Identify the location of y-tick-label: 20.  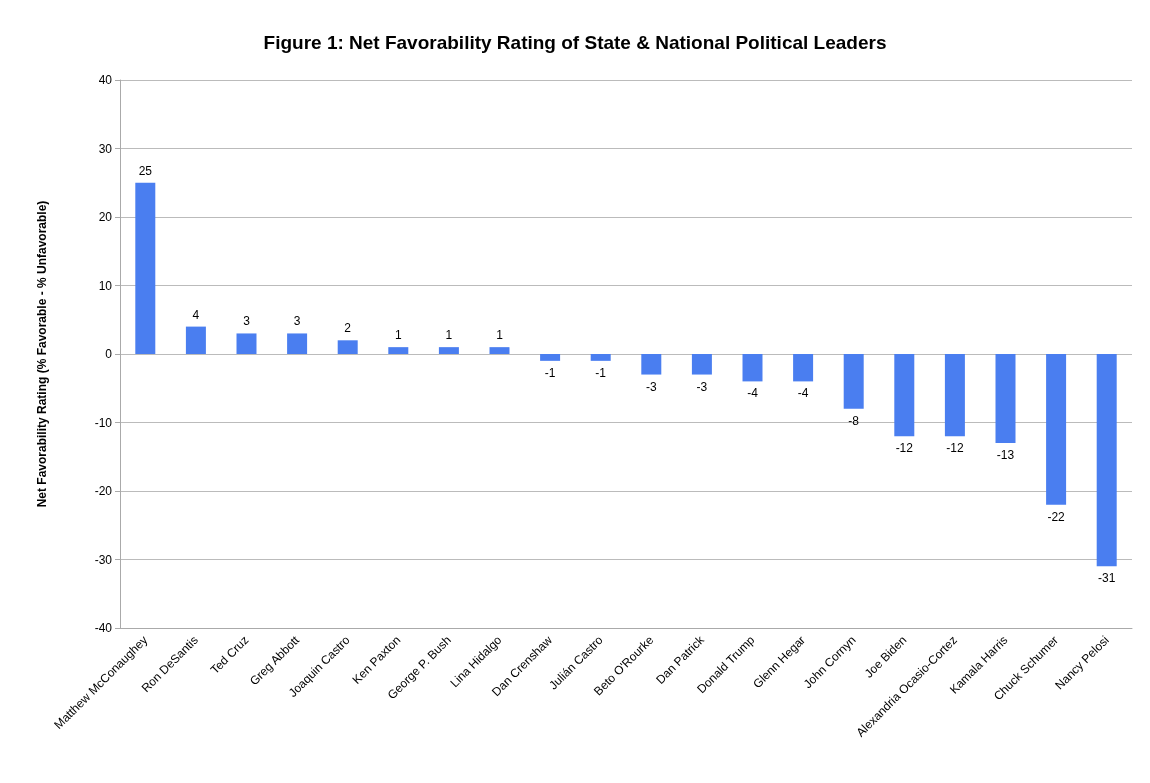
(105, 217).